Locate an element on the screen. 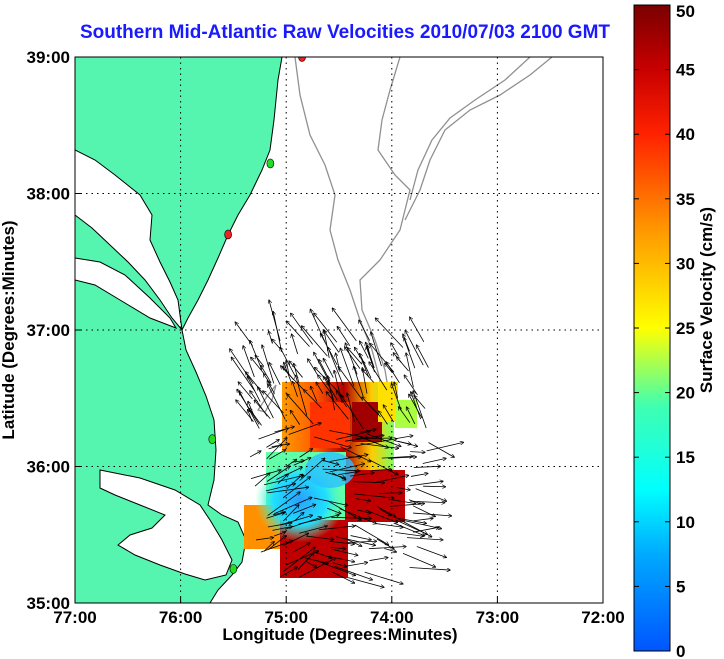  pamlico-sound is located at coordinates (166, 525).